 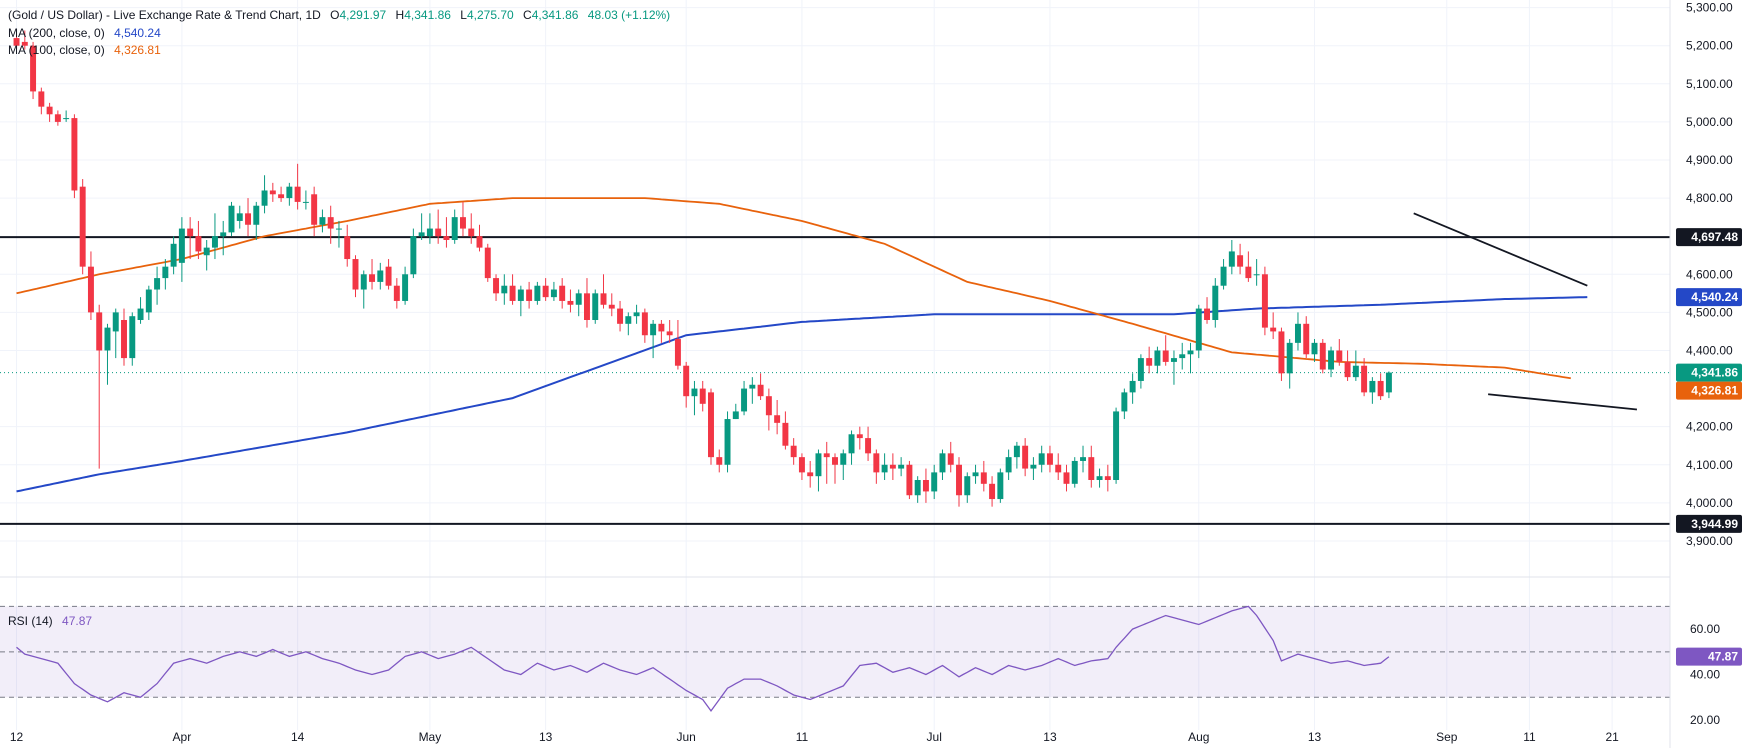 What do you see at coordinates (1709, 46) in the screenshot?
I see `price-tick-label: 5,200.00` at bounding box center [1709, 46].